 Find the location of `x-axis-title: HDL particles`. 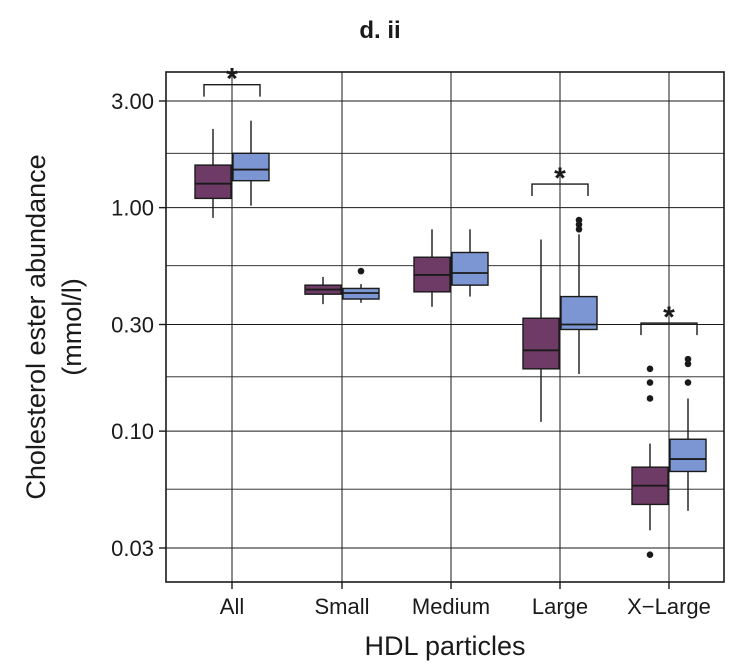

x-axis-title: HDL particles is located at coordinates (444, 646).